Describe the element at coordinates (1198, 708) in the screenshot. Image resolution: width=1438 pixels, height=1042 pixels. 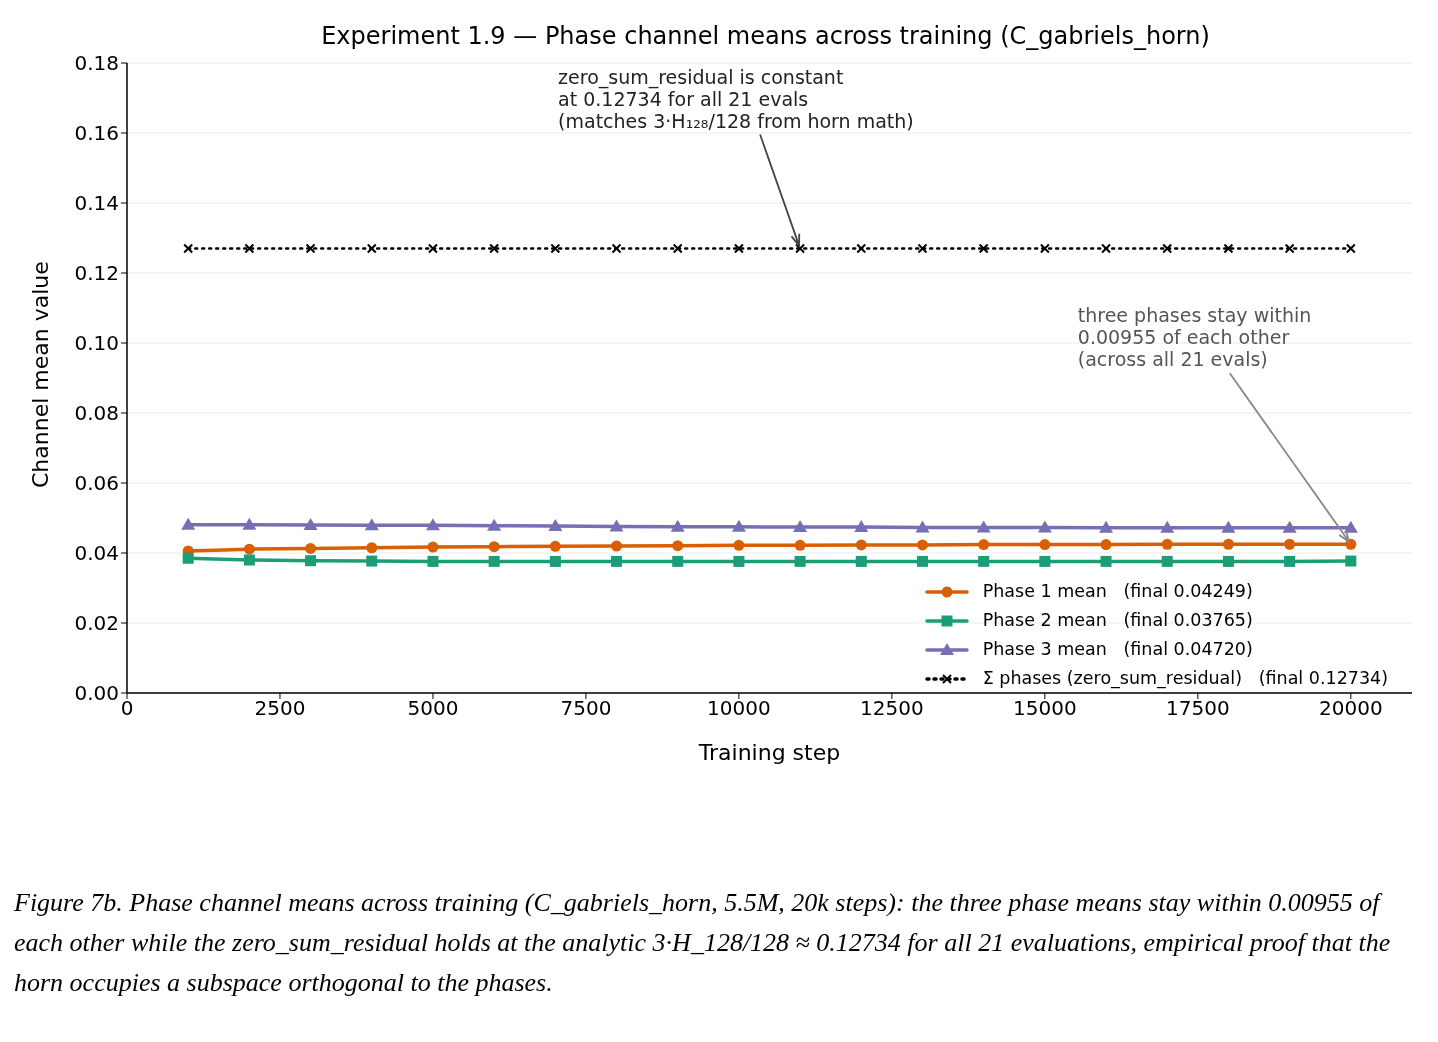
I see `x-tick-label: 17500` at that location.